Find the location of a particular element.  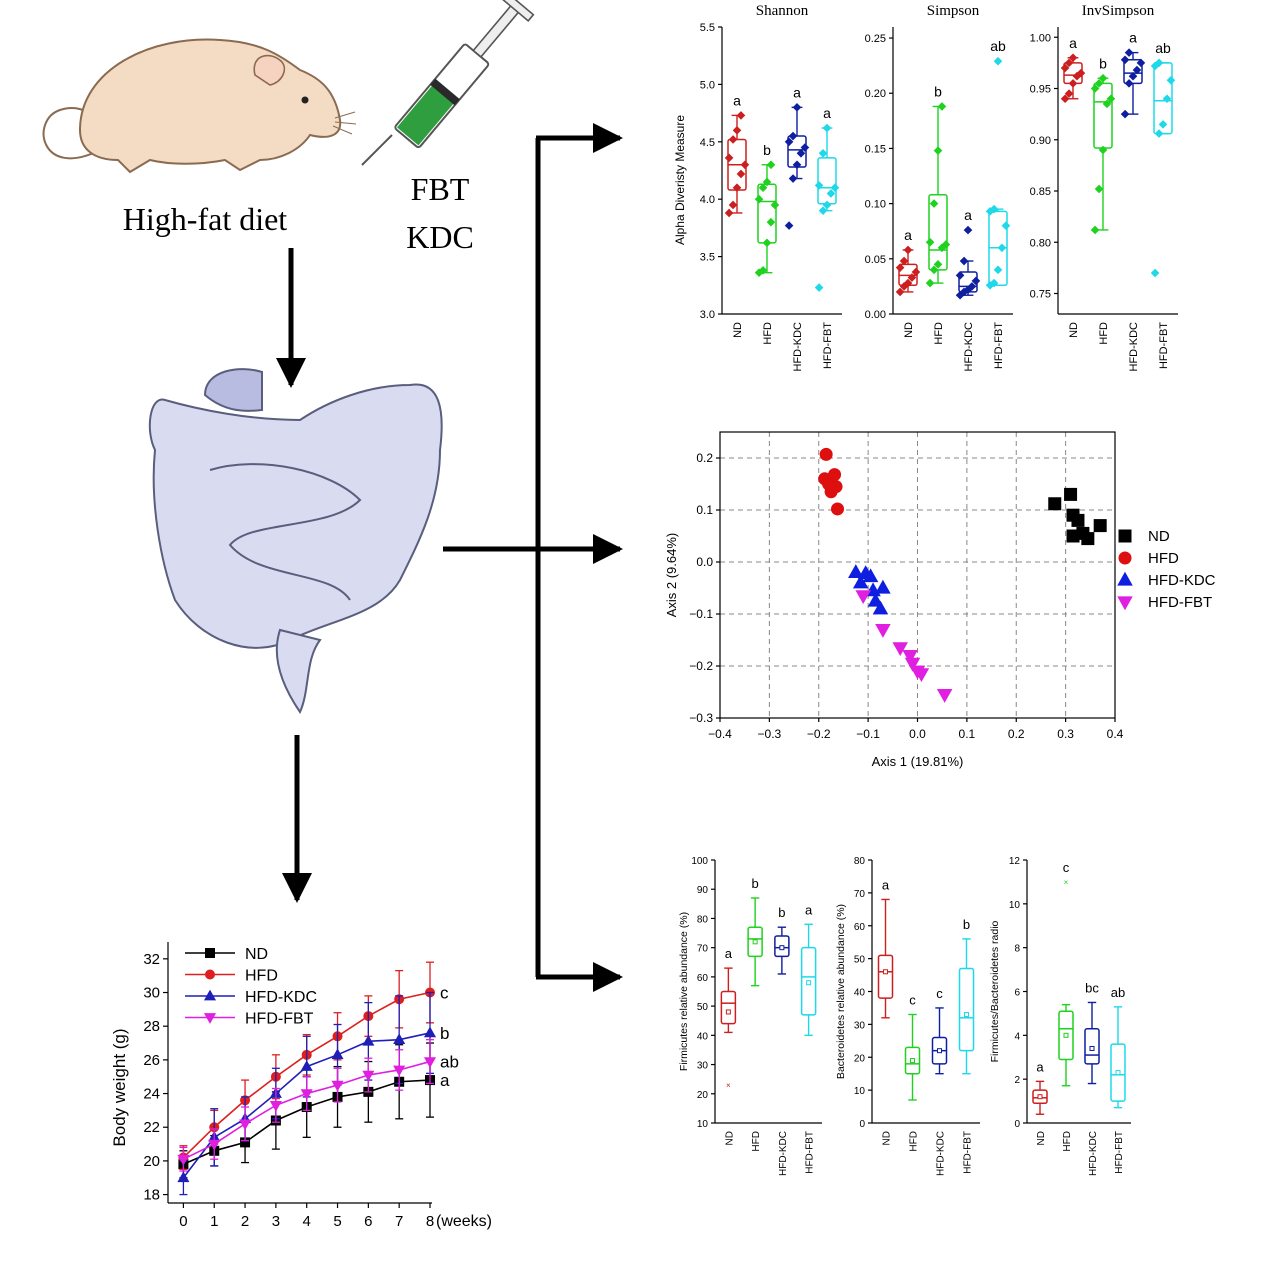

legend-marker-hfd is located at coordinates (210, 974).